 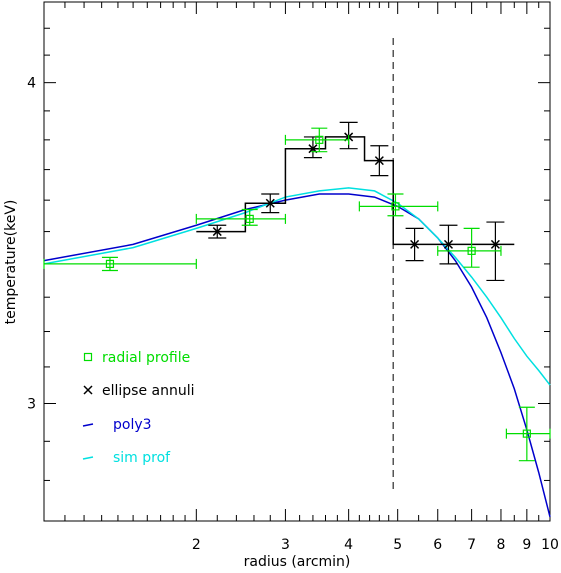 I want to click on x-tick-label: 3, so click(x=285, y=545).